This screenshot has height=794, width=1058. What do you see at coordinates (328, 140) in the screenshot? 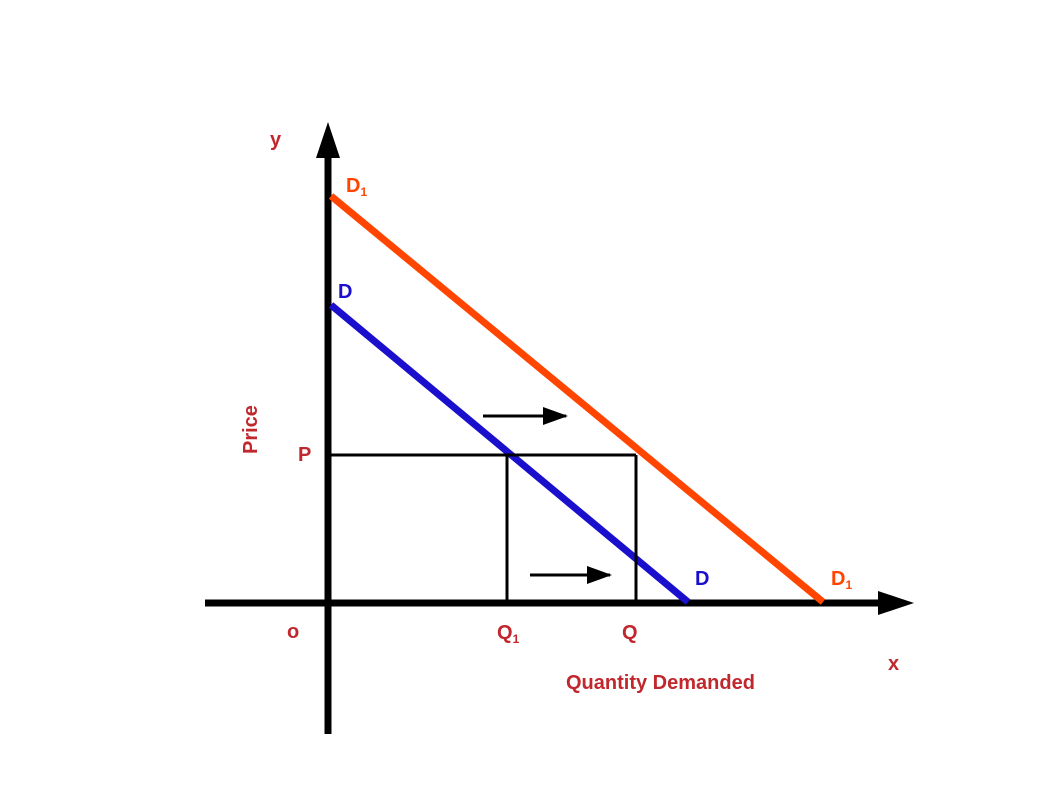
I see `y-axis-arrowhead` at bounding box center [328, 140].